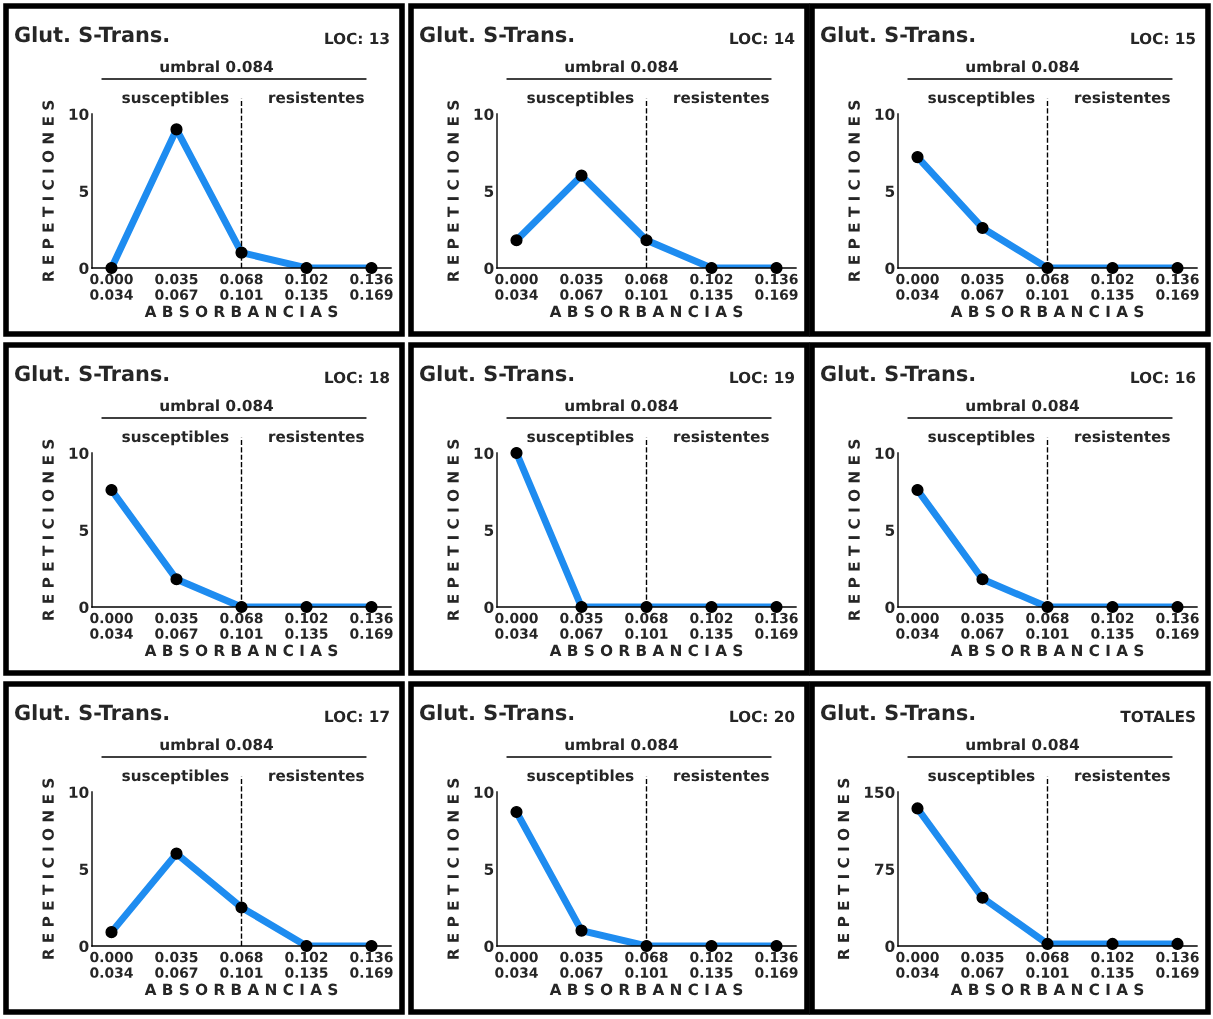 This screenshot has width=1213, height=1019. Describe the element at coordinates (1163, 377) in the screenshot. I see `chart-subtitle: LOC: 16` at that location.